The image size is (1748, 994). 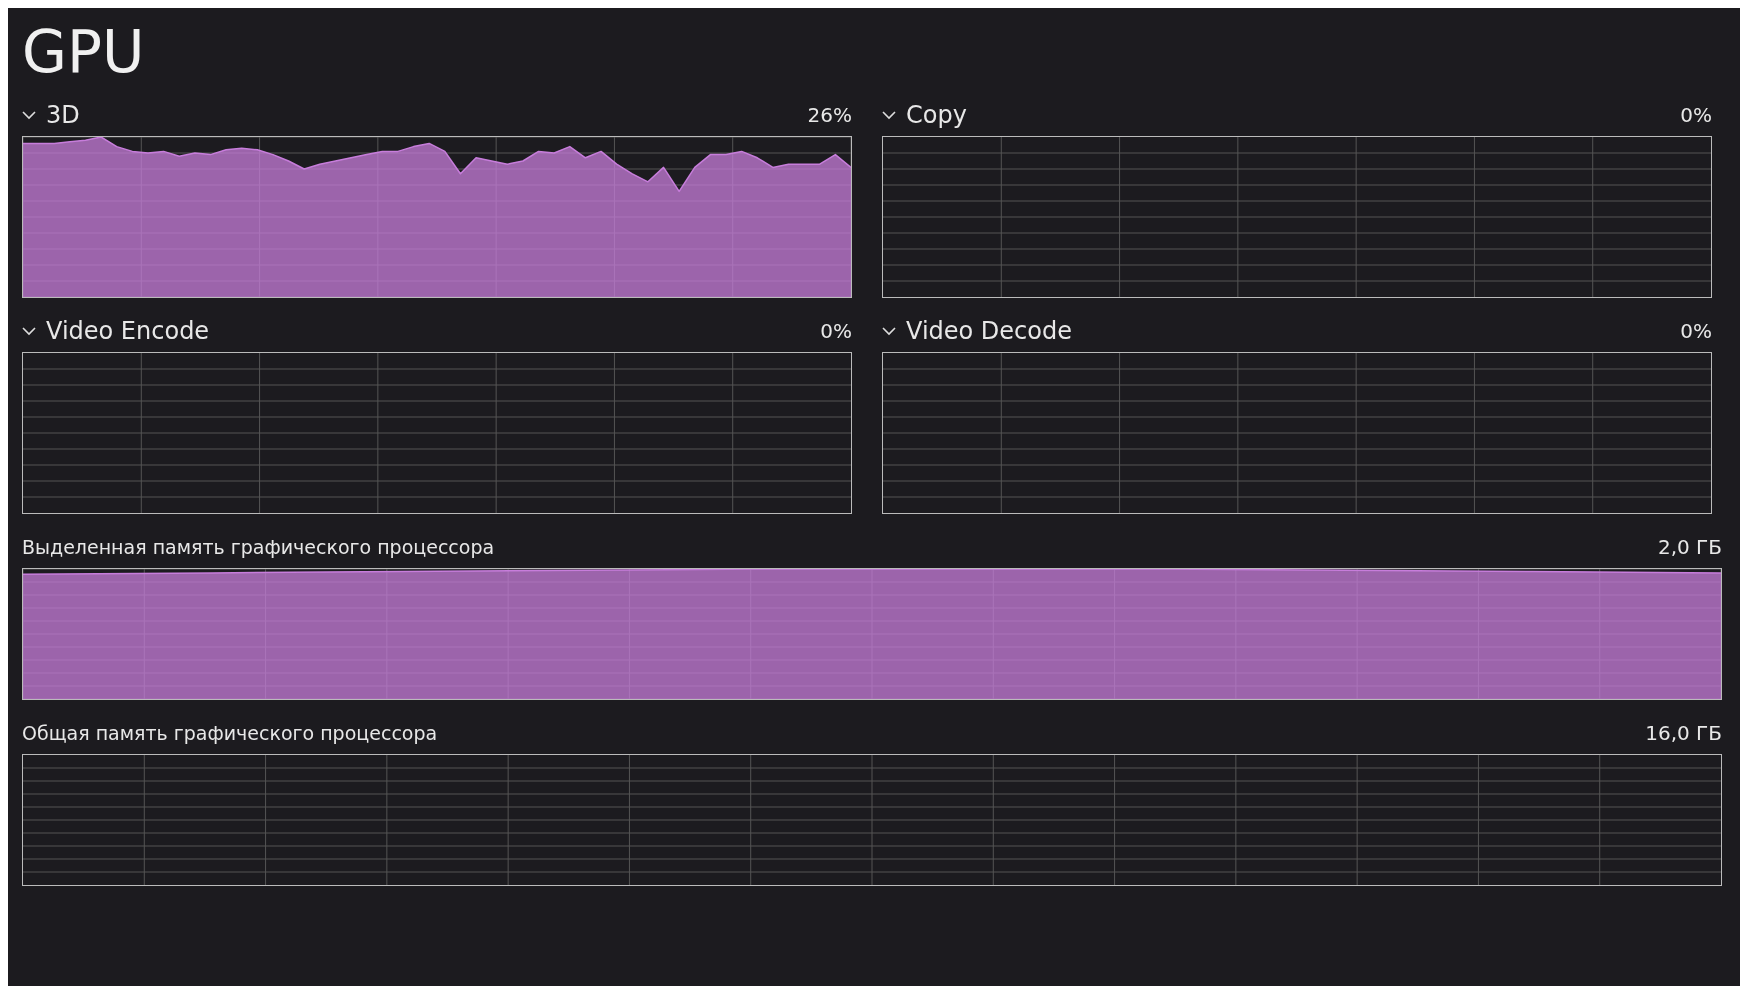 What do you see at coordinates (63, 115) in the screenshot?
I see `chart-title: 3D` at bounding box center [63, 115].